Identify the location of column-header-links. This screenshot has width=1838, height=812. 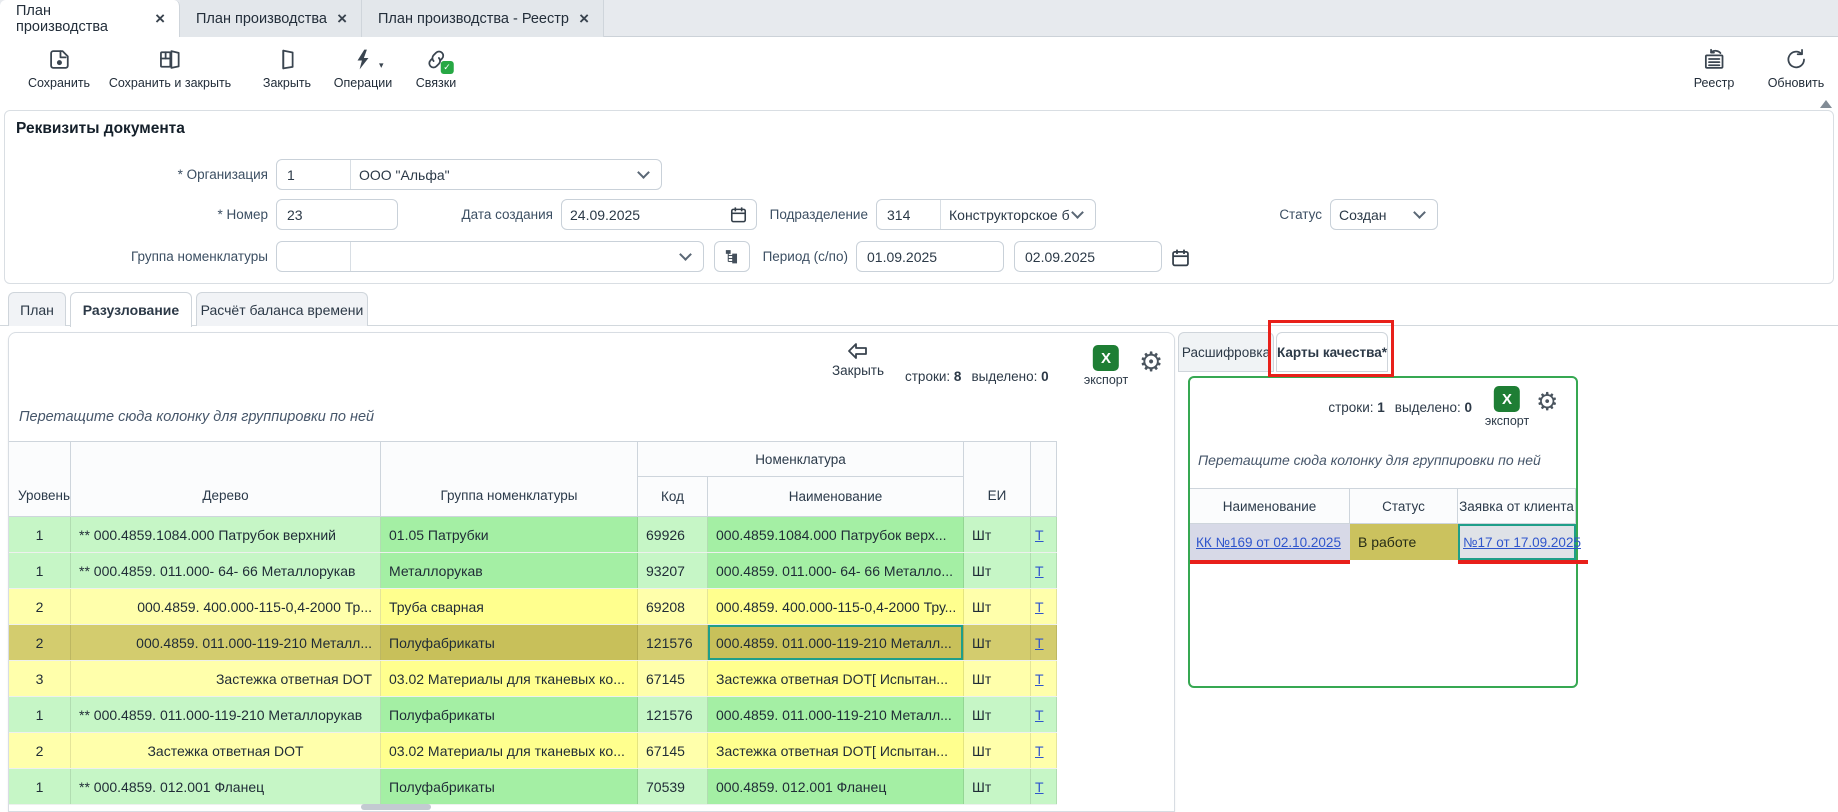
(1044, 479).